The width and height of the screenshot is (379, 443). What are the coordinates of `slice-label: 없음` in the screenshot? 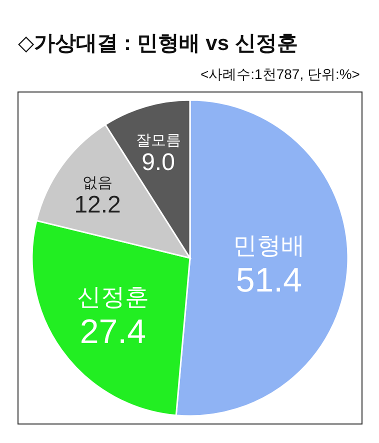 It's located at (97, 183).